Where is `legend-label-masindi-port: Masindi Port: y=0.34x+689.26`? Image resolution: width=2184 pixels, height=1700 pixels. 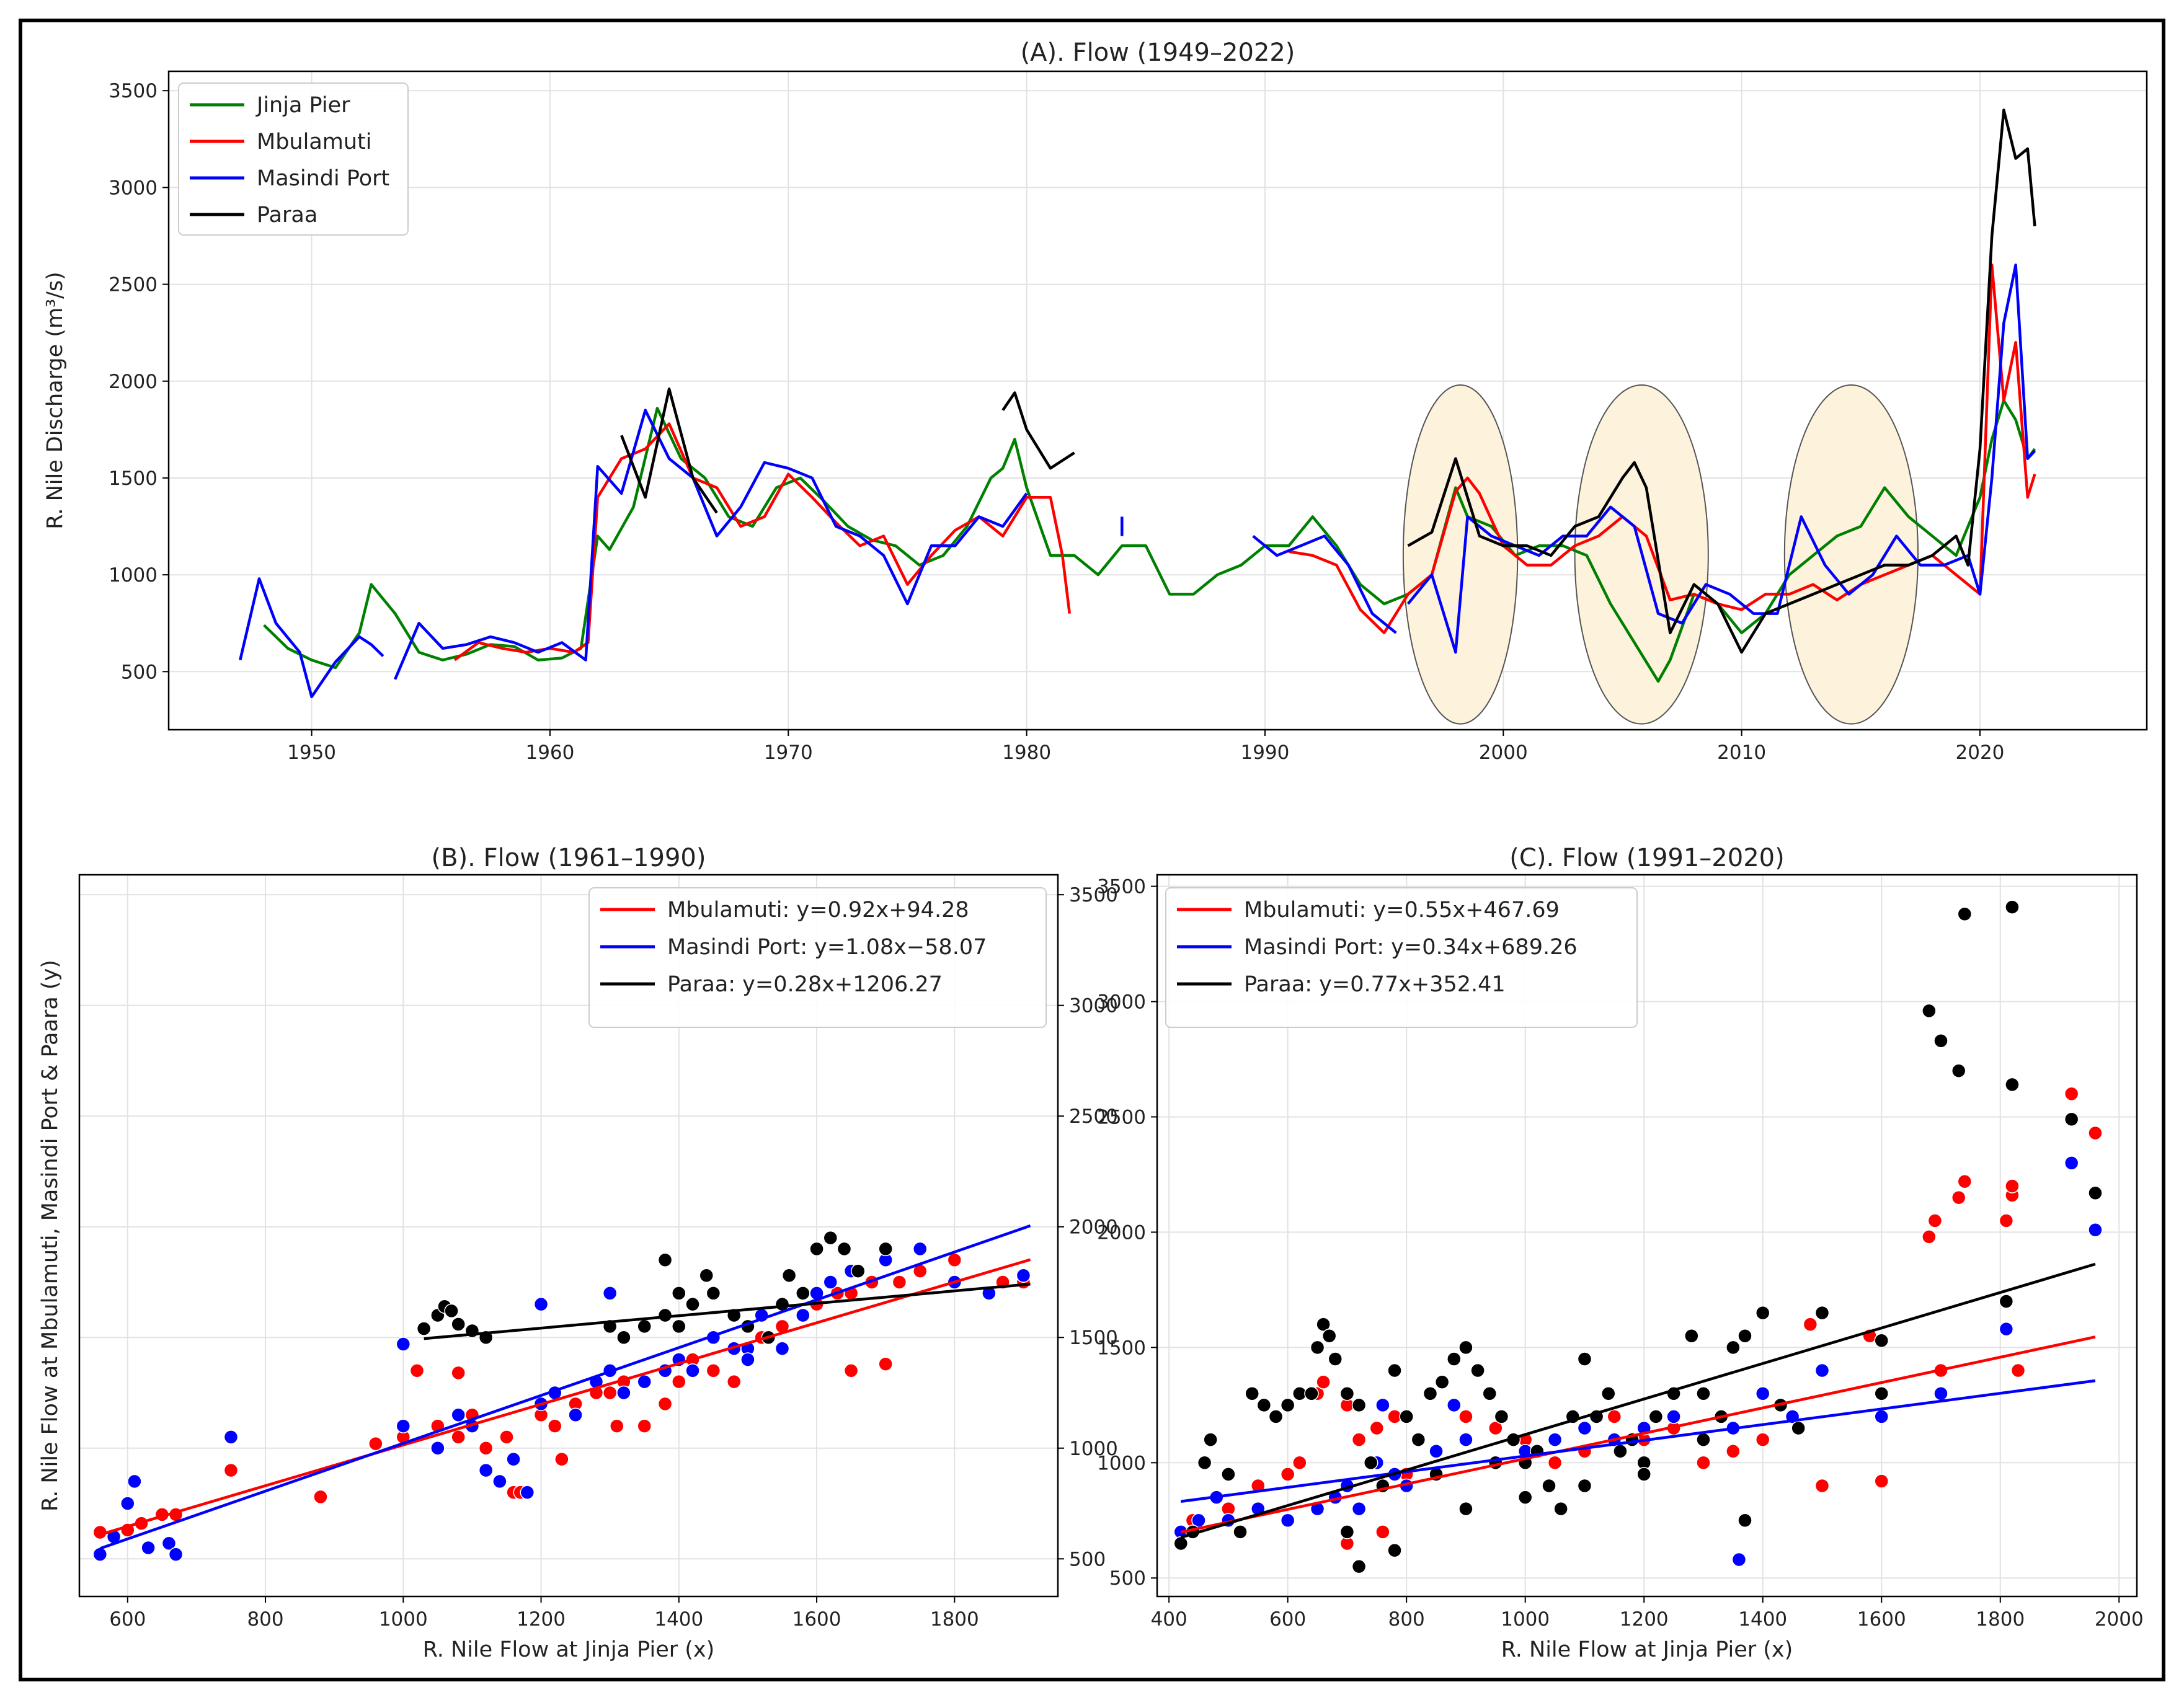
legend-label-masindi-port: Masindi Port: y=0.34x+689.26 is located at coordinates (1411, 947).